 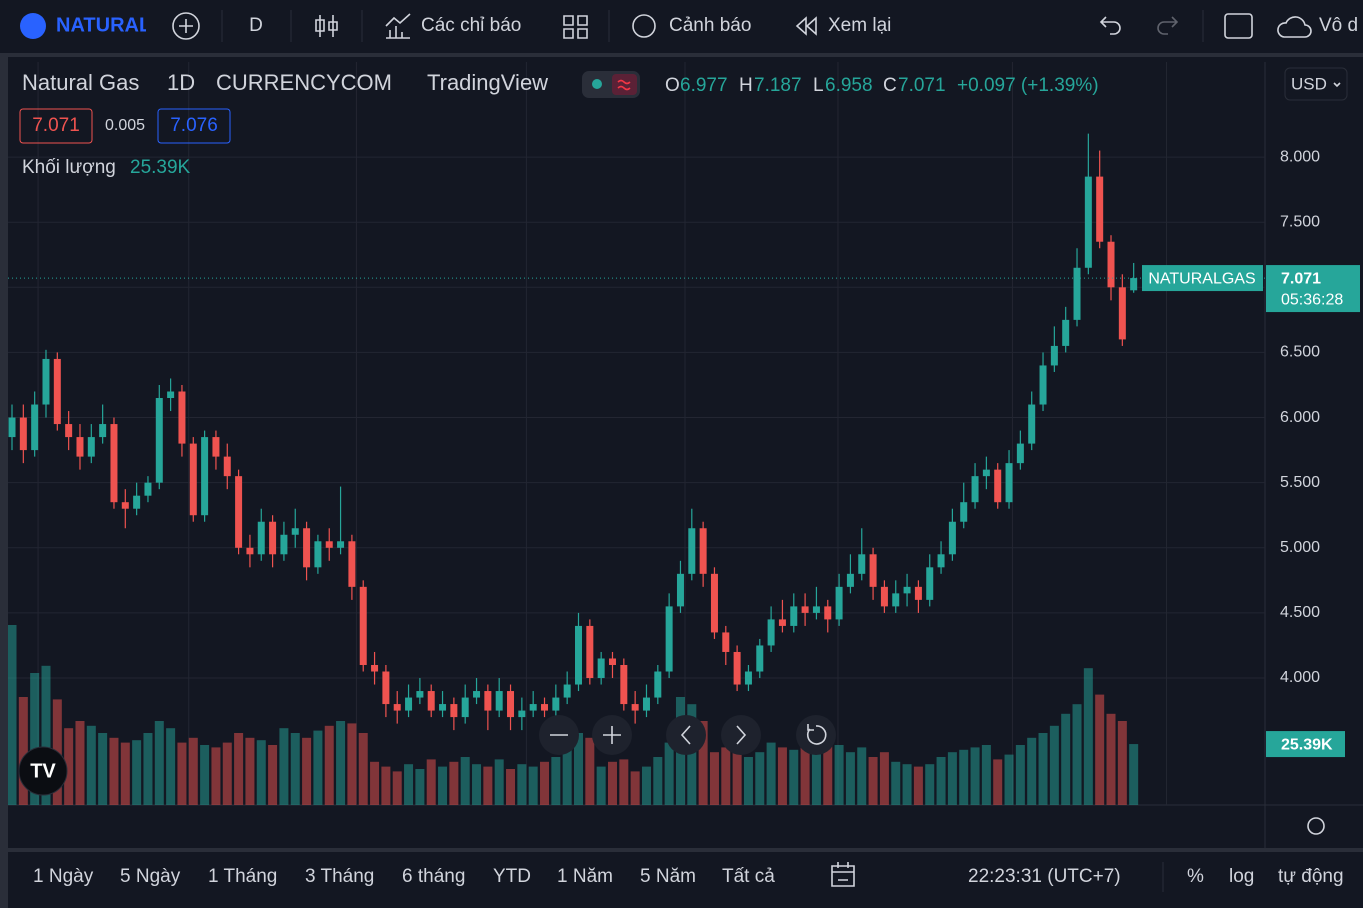 What do you see at coordinates (326, 26) in the screenshot?
I see `chart-type` at bounding box center [326, 26].